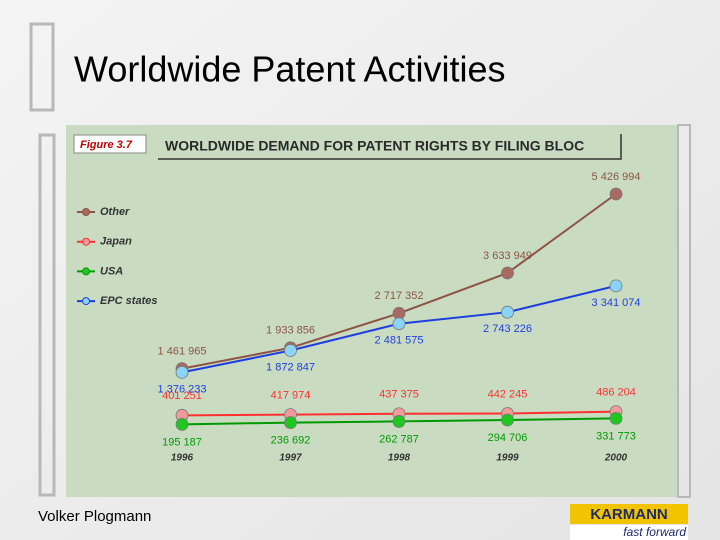 This screenshot has width=720, height=540. Describe the element at coordinates (399, 341) in the screenshot. I see `value-label: 2 481 575` at that location.